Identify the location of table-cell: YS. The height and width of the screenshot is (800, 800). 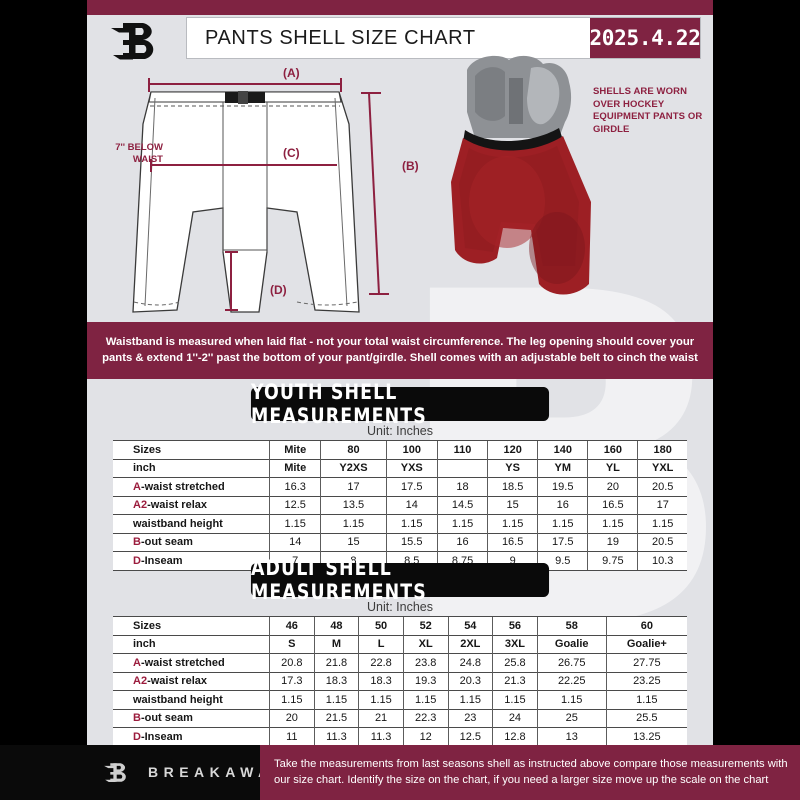
(512, 468).